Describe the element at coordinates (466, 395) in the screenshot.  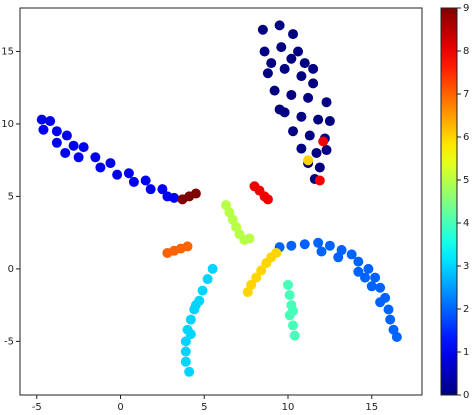
I see `colorbar-tick-label: 0` at that location.